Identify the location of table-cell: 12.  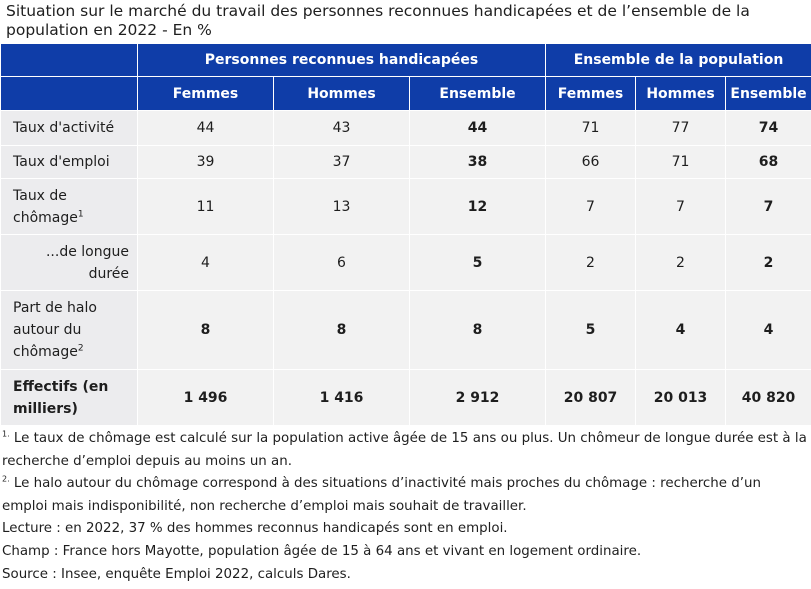
(477, 206).